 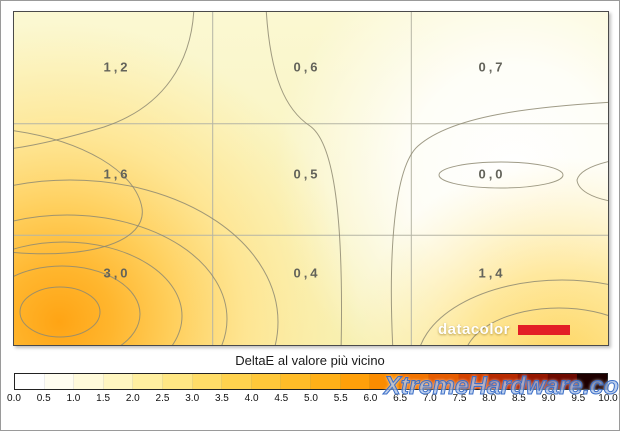 What do you see at coordinates (518, 398) in the screenshot?
I see `colorbar-tick: 8.5` at bounding box center [518, 398].